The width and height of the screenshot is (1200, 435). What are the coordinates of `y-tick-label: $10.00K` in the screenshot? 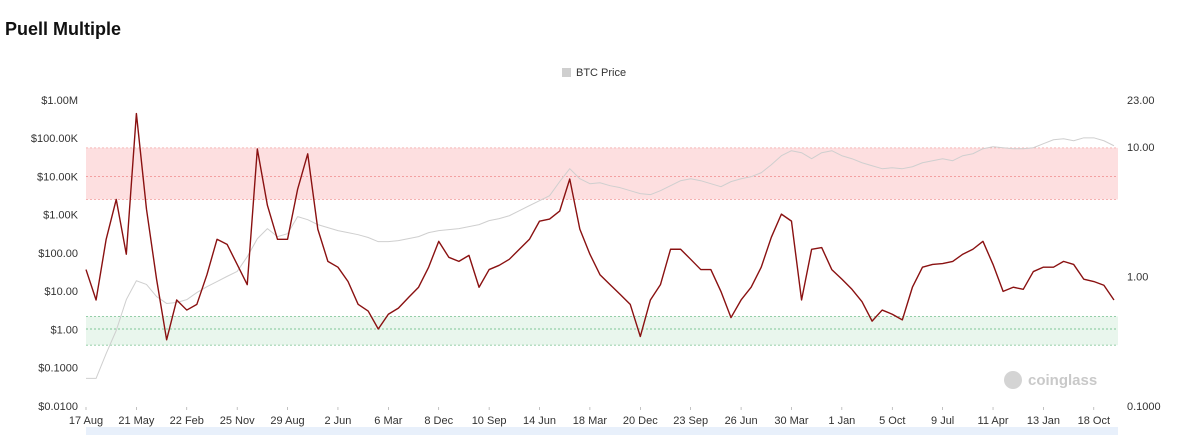 It's located at (58, 177).